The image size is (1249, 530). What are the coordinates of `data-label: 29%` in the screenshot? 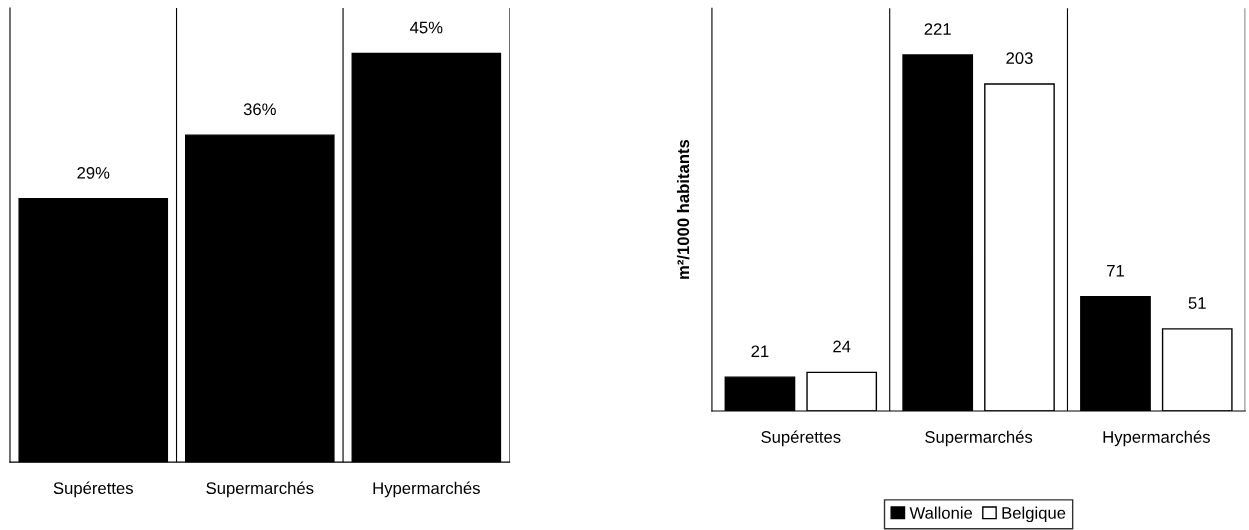 It's located at (93, 172).